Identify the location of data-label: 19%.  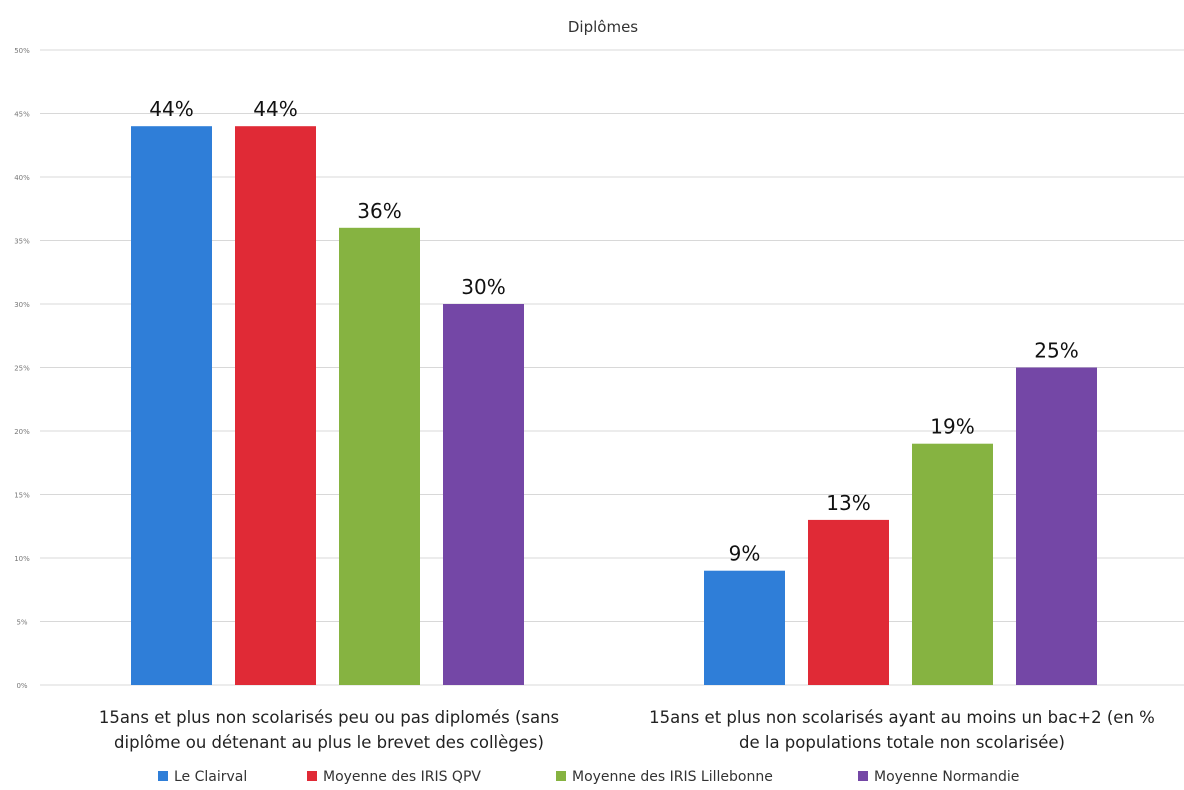
(952, 427).